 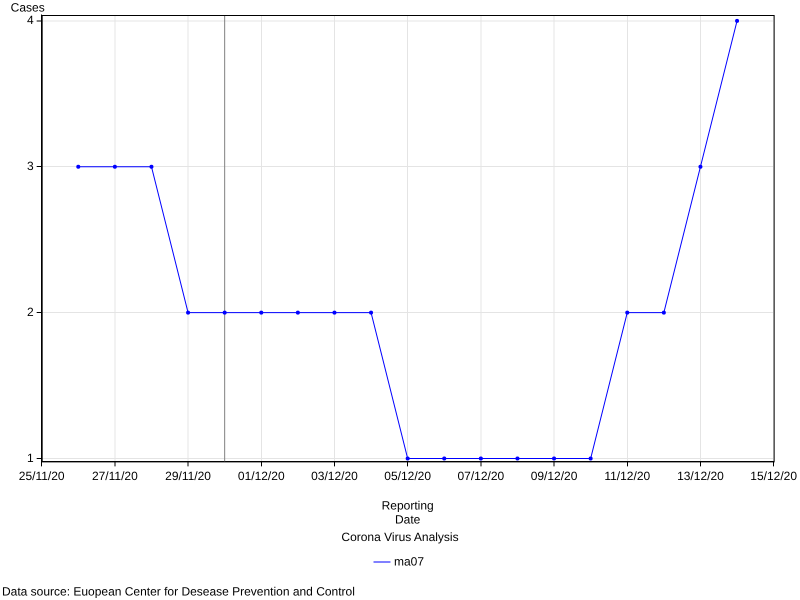 I want to click on y-tick-label: 1, so click(x=30, y=457).